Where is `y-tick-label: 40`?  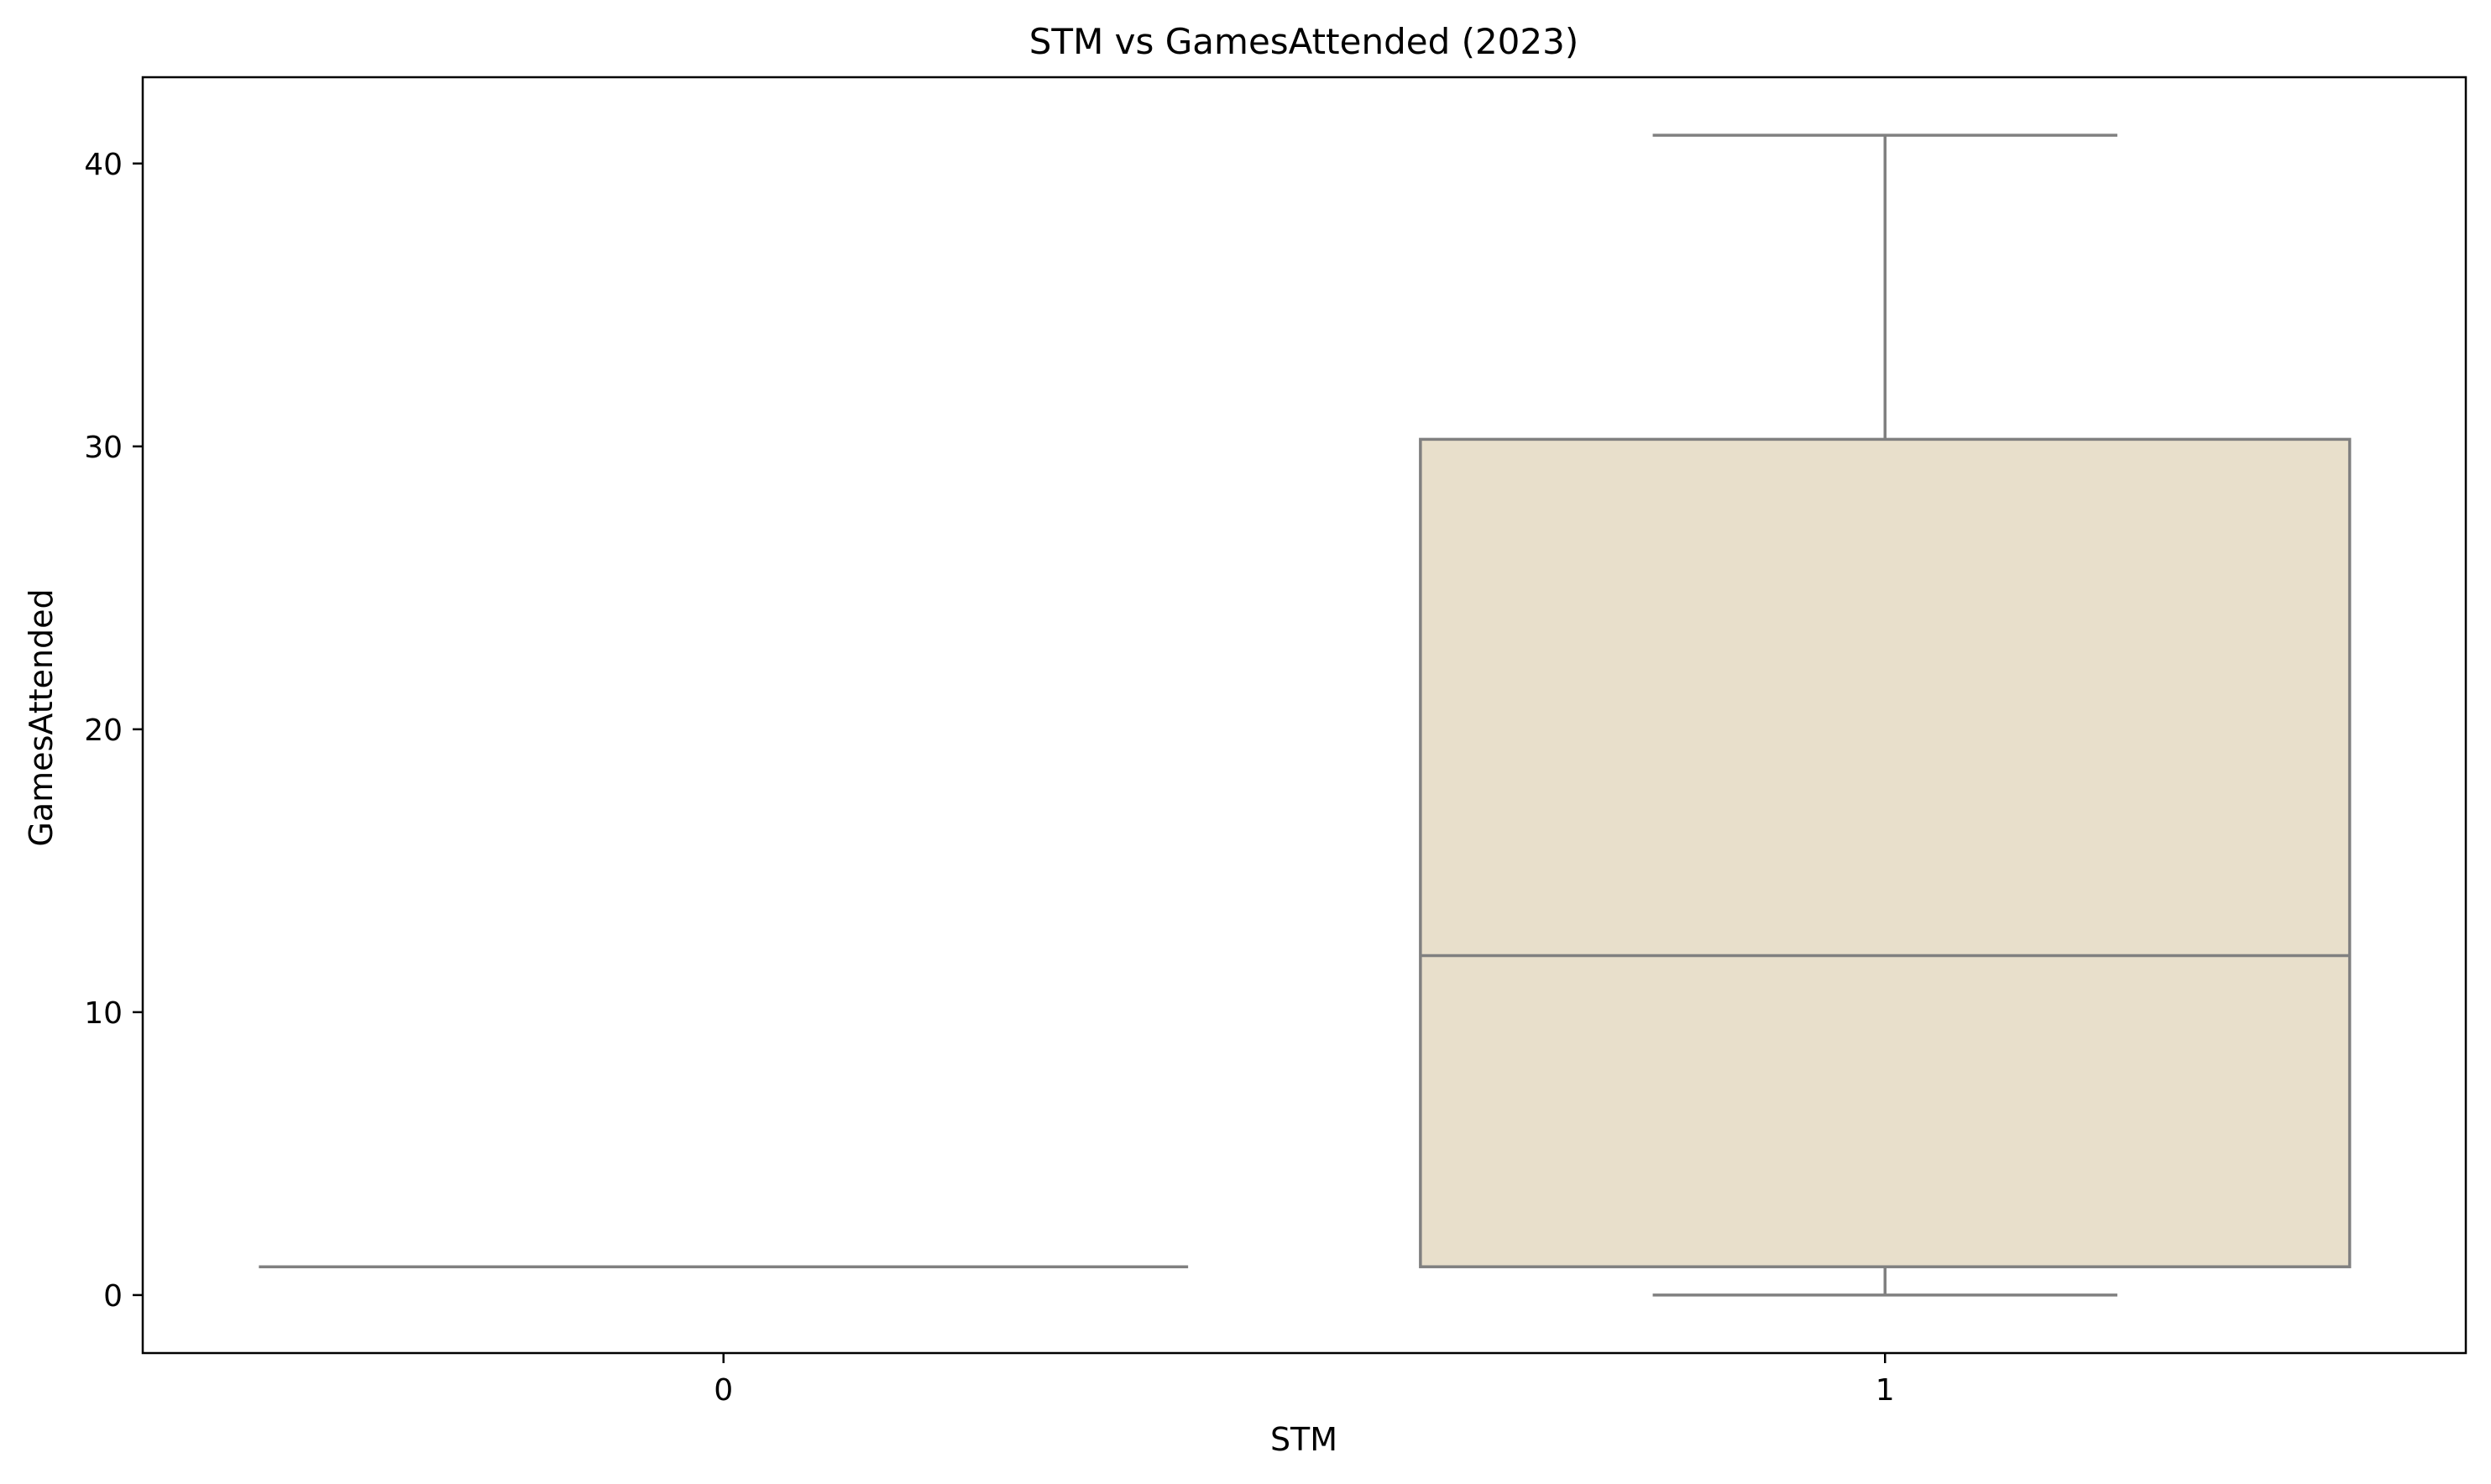 y-tick-label: 40 is located at coordinates (104, 165).